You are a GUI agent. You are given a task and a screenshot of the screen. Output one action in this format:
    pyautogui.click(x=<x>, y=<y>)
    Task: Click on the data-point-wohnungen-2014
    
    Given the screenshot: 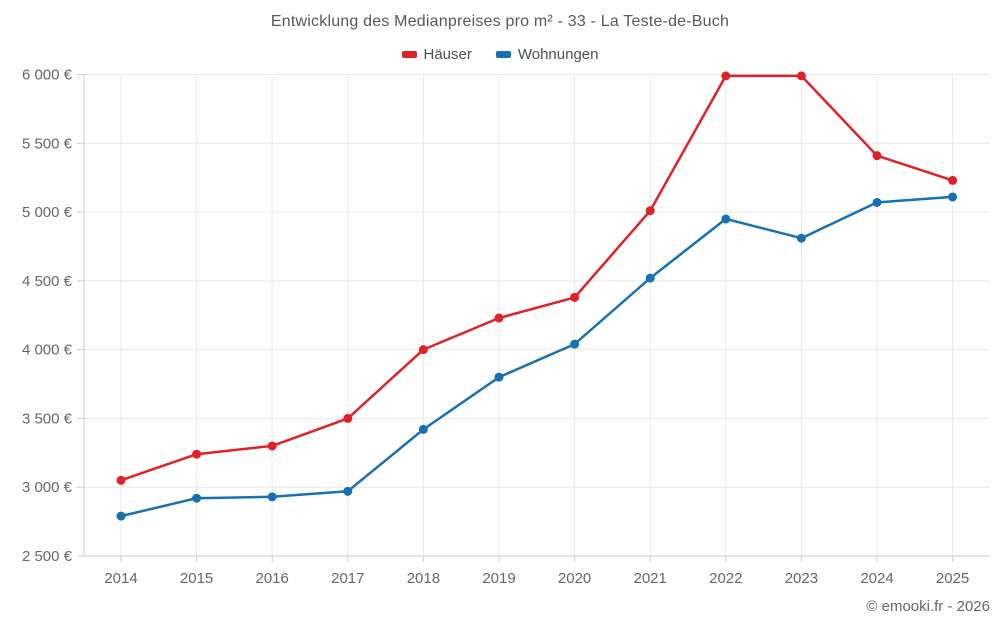 What is the action you would take?
    pyautogui.click(x=121, y=516)
    